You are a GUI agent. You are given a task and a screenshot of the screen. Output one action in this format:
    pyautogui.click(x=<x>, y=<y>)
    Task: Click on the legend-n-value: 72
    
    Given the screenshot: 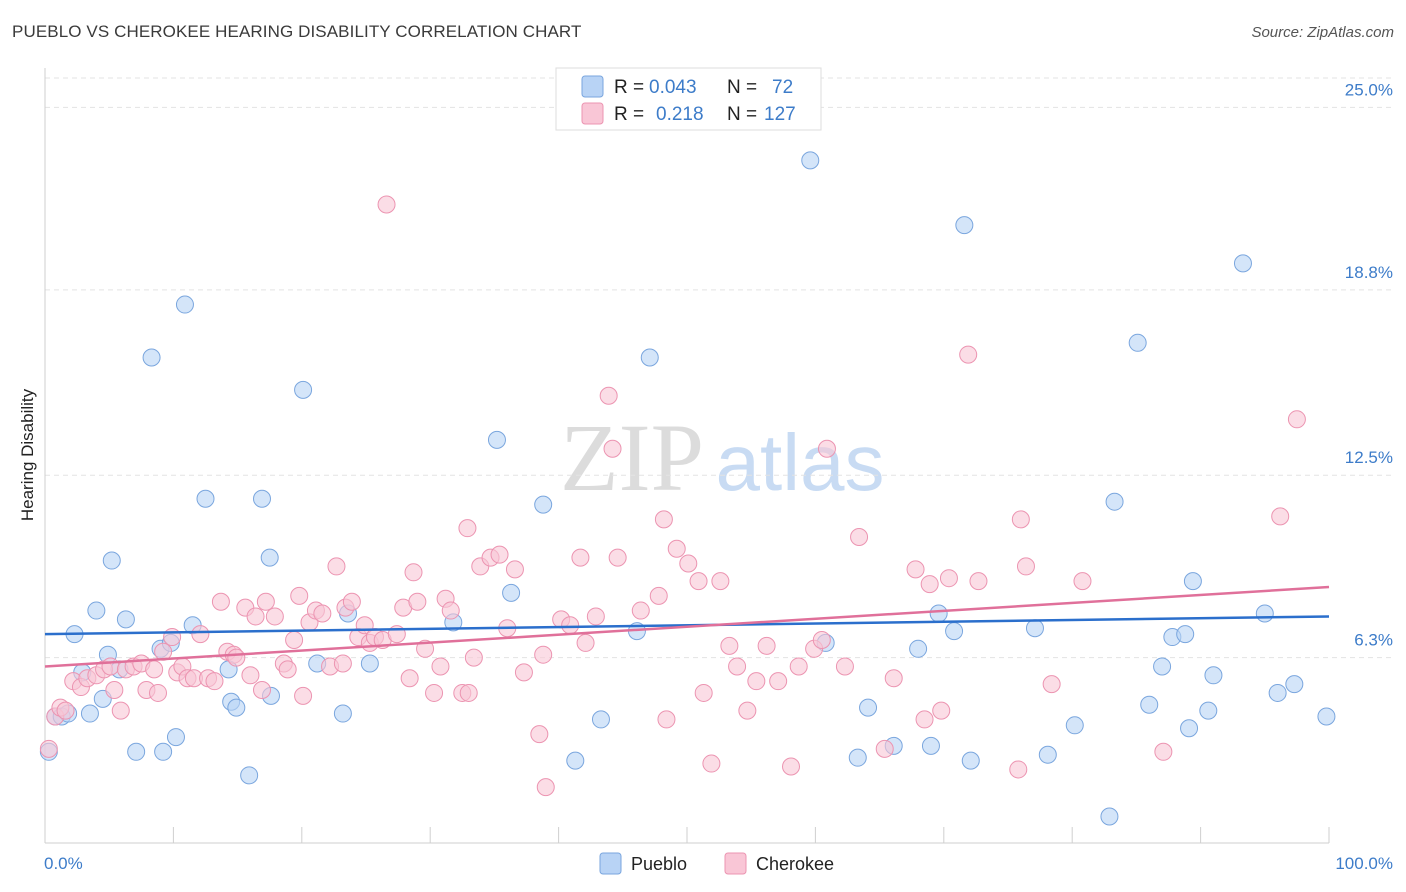 What is the action you would take?
    pyautogui.click(x=782, y=87)
    